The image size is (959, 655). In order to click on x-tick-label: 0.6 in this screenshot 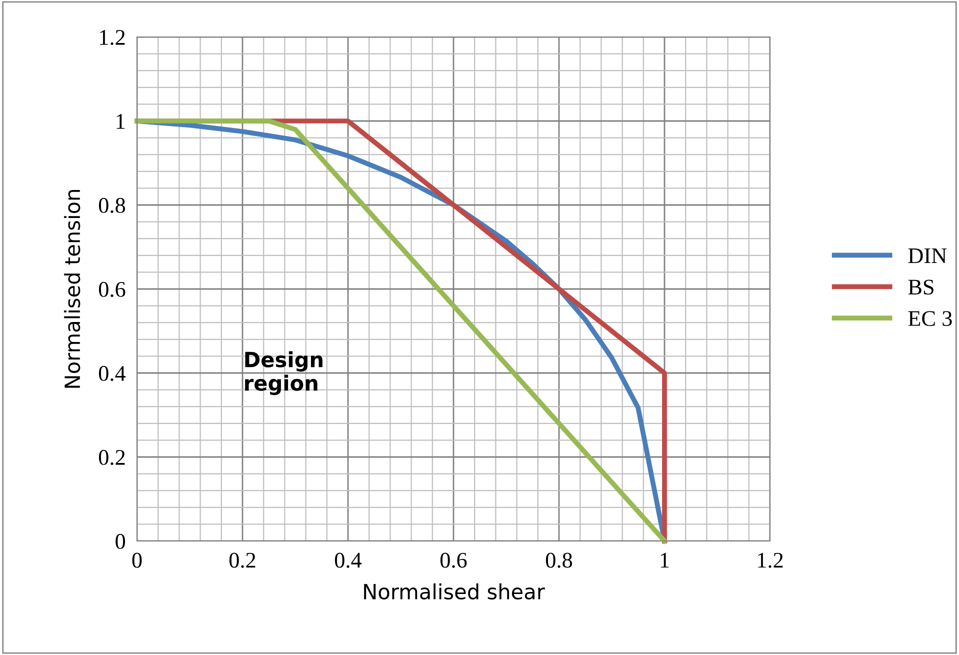, I will do `click(453, 560)`.